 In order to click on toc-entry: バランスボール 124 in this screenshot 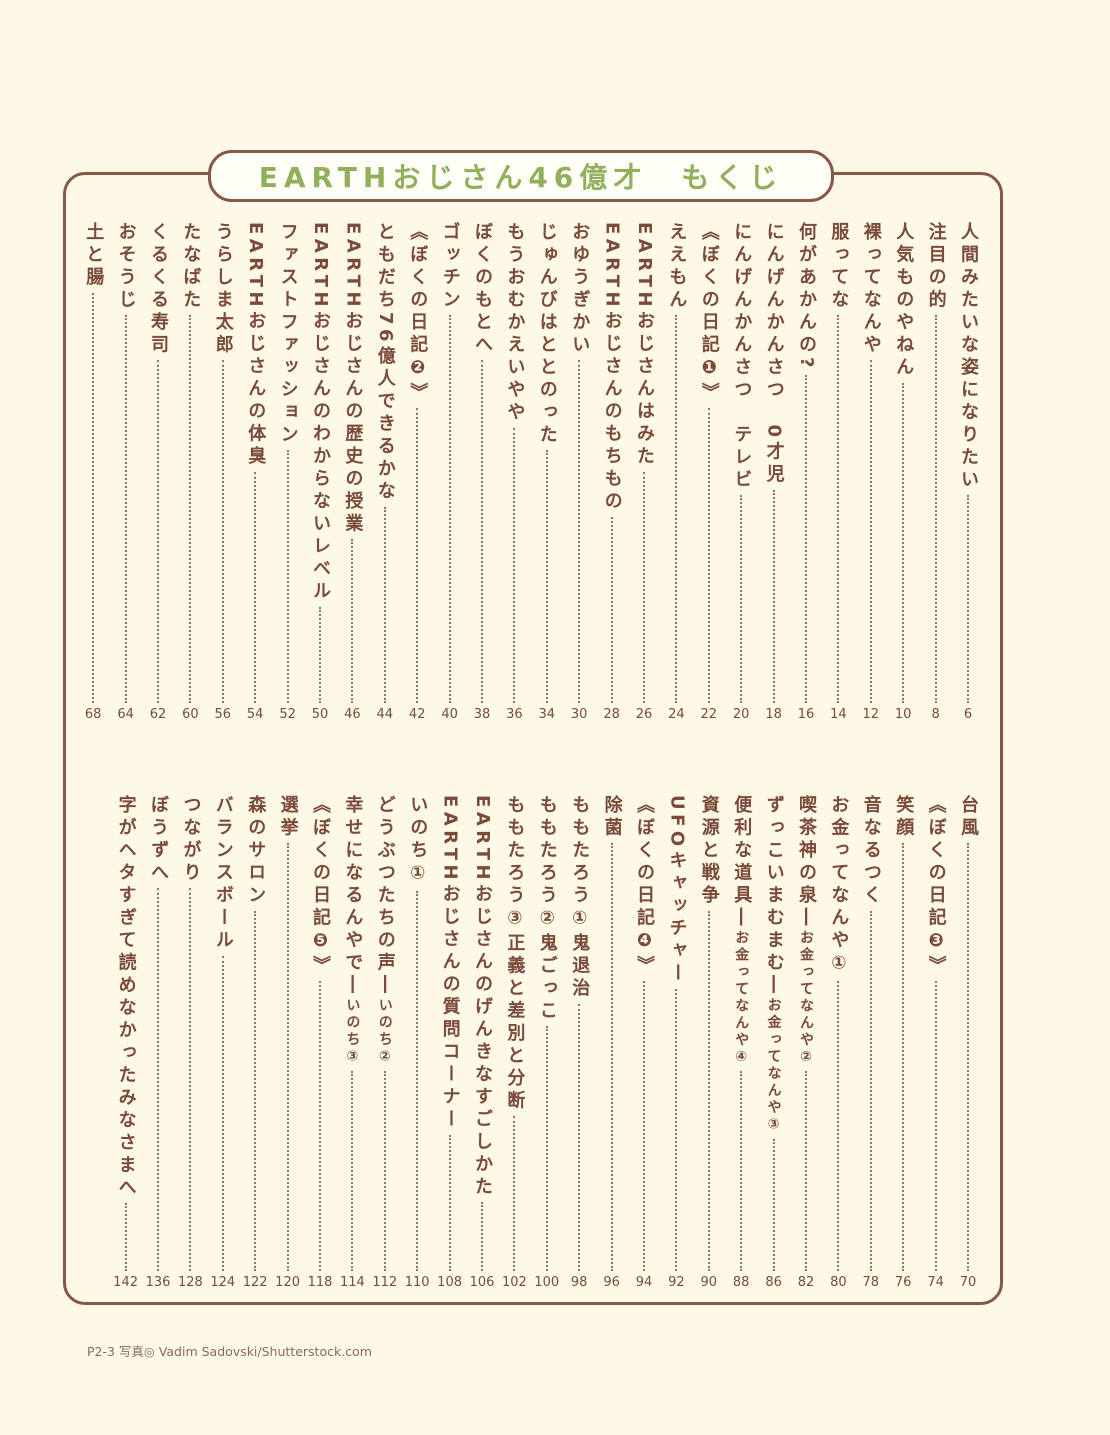, I will do `click(223, 1042)`.